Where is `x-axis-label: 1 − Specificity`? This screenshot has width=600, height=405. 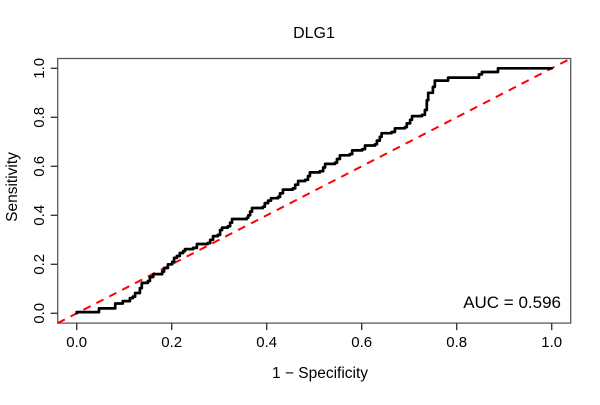
x-axis-label: 1 − Specificity is located at coordinates (320, 373).